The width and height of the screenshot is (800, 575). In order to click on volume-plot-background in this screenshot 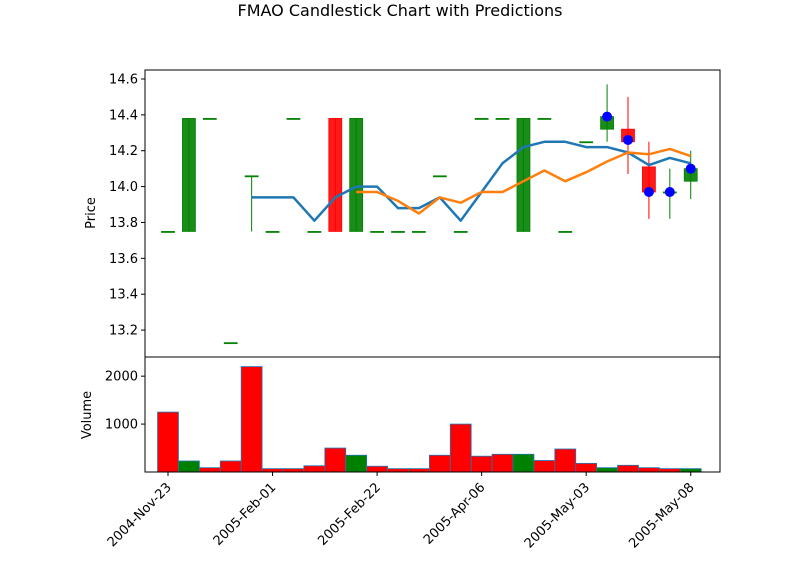, I will do `click(432, 414)`.